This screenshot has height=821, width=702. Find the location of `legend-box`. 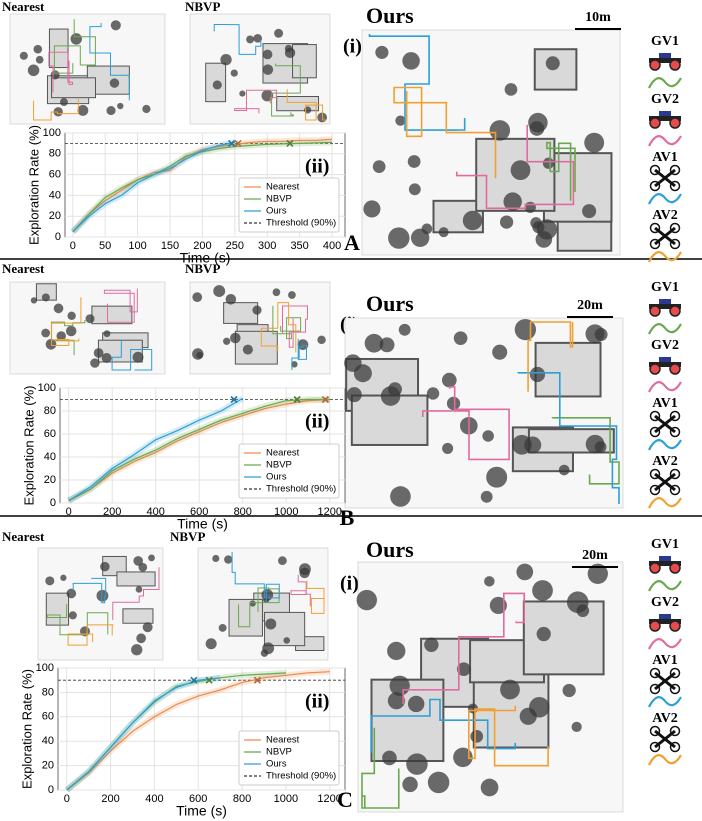

legend-box is located at coordinates (289, 758).